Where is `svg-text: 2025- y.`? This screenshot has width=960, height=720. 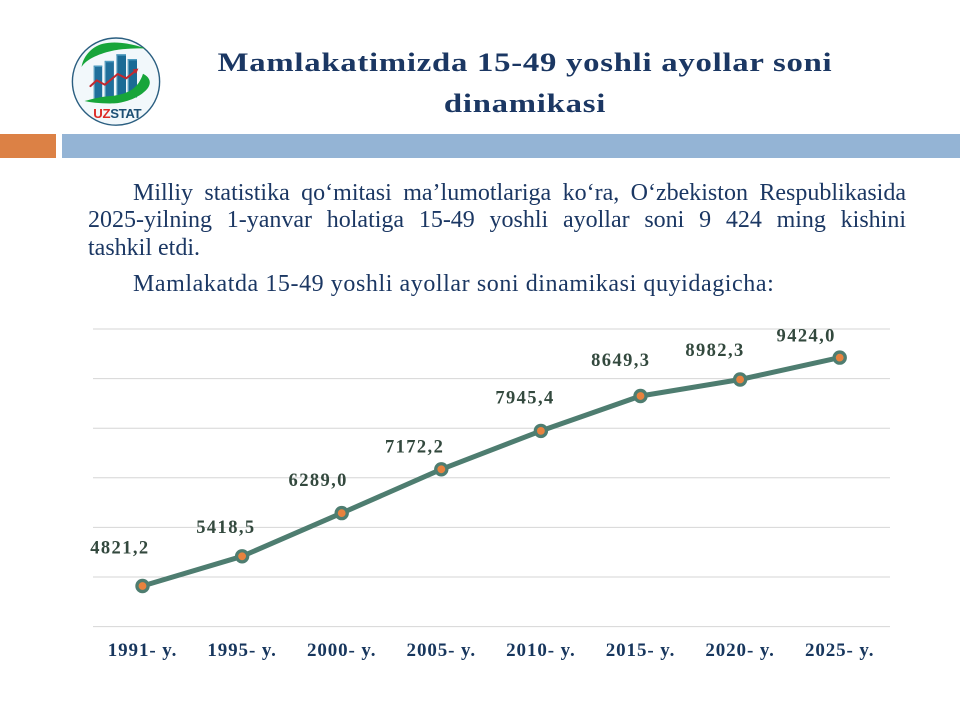 svg-text: 2025- y. is located at coordinates (839, 650).